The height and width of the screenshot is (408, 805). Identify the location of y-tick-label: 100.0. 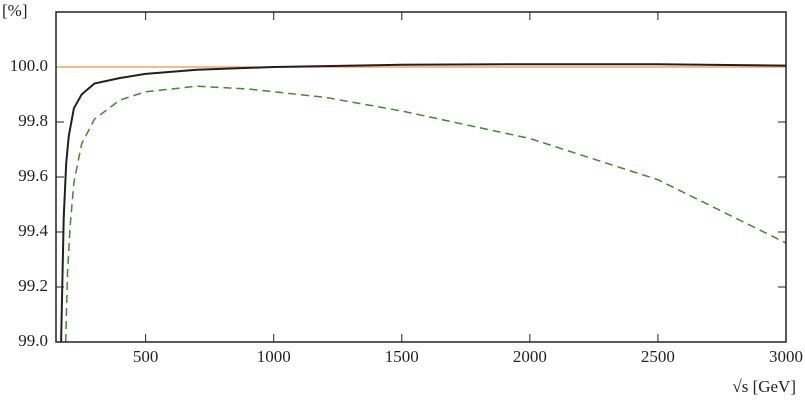
(29, 65).